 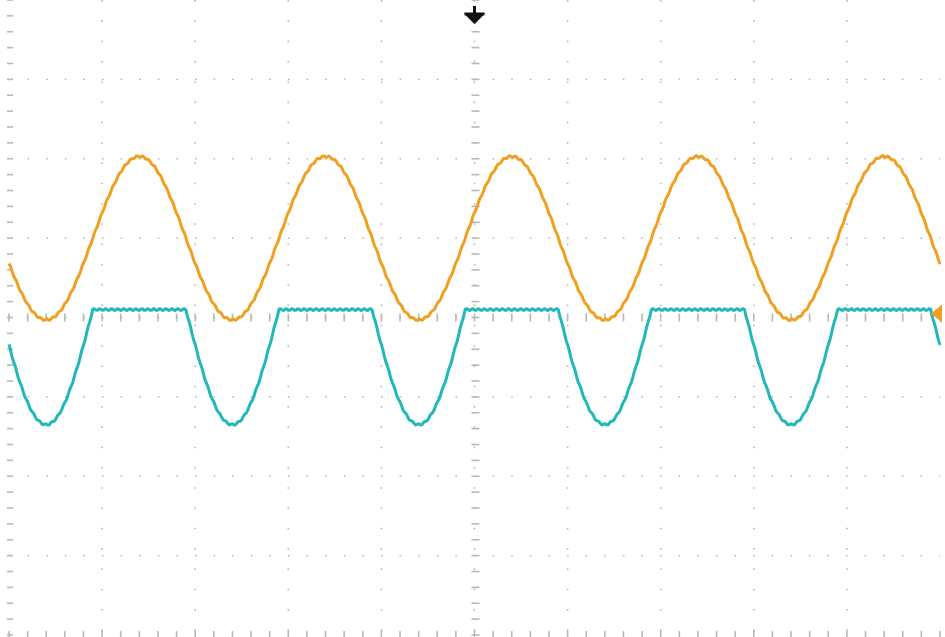 What do you see at coordinates (474, 15) in the screenshot?
I see `trigger-position-marker-icon` at bounding box center [474, 15].